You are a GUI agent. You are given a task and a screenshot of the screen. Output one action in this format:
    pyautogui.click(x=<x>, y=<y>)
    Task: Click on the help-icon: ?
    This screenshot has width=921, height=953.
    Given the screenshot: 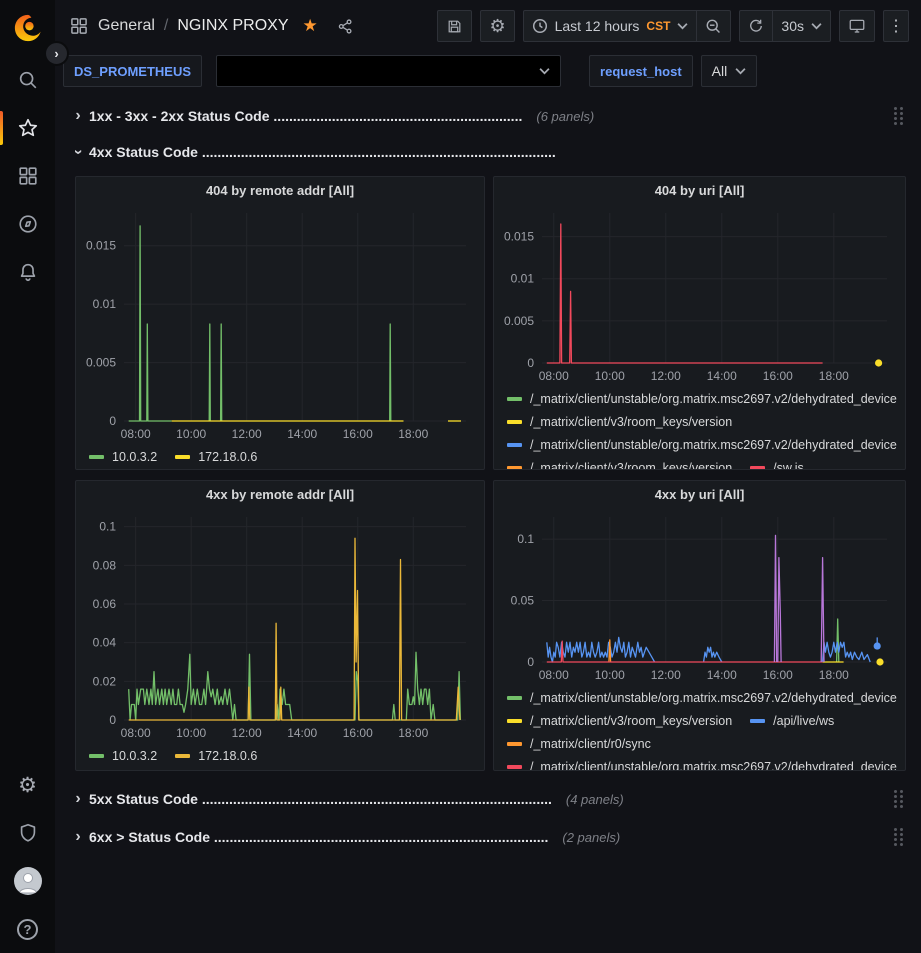 What is the action you would take?
    pyautogui.click(x=27, y=929)
    